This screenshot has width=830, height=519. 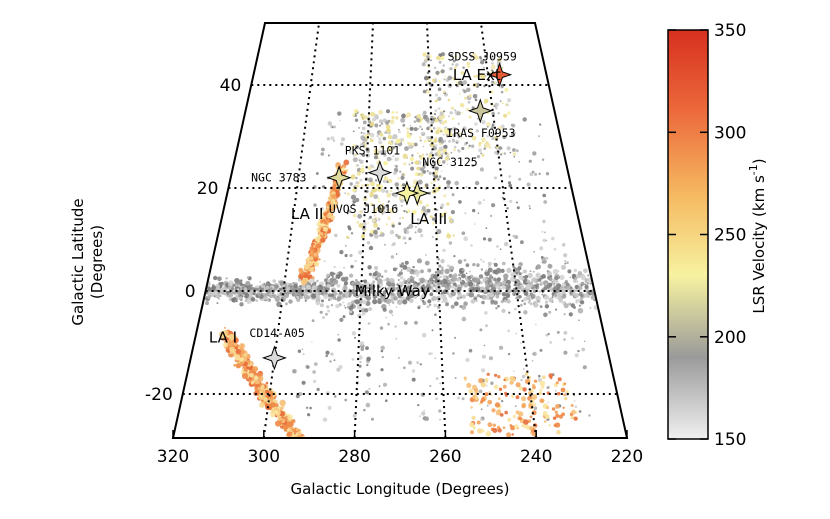 I want to click on source-label: SDSS J0959, so click(x=482, y=57).